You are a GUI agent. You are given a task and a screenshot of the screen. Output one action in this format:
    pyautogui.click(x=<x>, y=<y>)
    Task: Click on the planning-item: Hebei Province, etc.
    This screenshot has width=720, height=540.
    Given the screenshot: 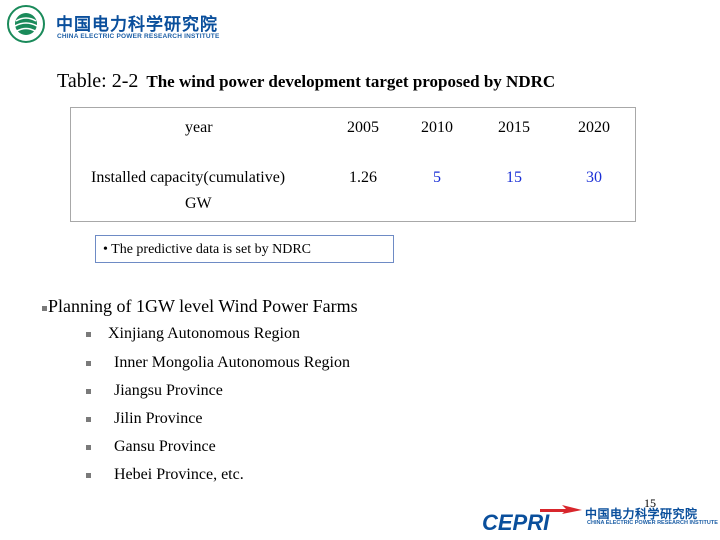 What is the action you would take?
    pyautogui.click(x=179, y=474)
    